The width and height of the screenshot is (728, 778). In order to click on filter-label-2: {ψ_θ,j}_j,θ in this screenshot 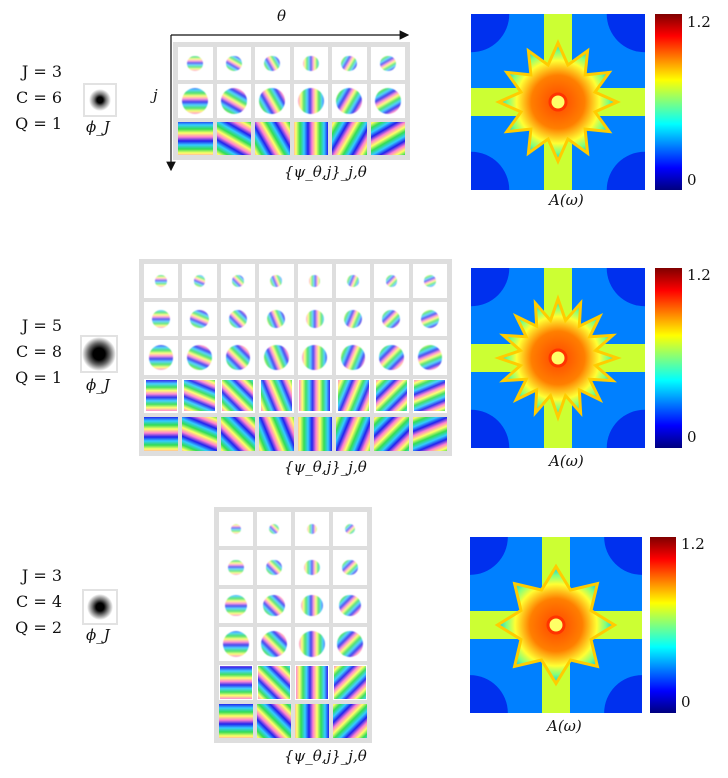, I will do `click(325, 467)`.